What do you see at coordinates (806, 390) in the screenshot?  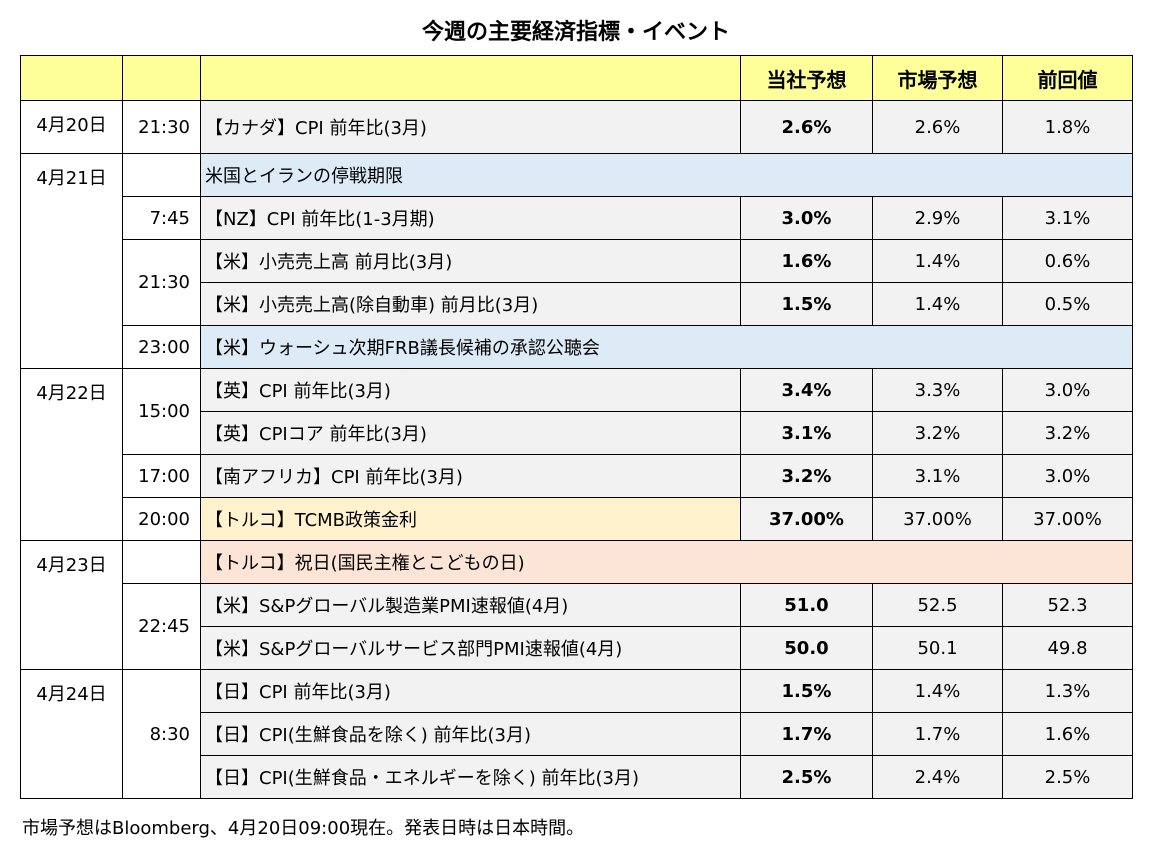 I see `our-forecast: 3.4%` at bounding box center [806, 390].